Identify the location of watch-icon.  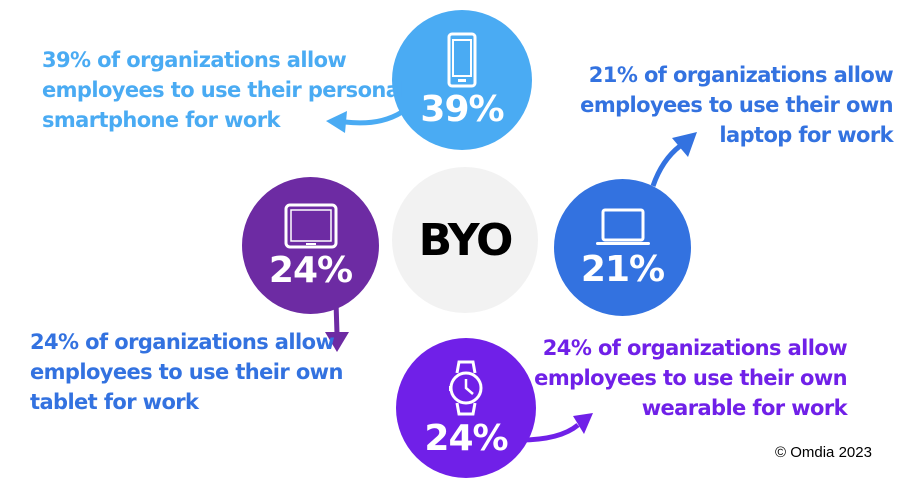
(466, 388).